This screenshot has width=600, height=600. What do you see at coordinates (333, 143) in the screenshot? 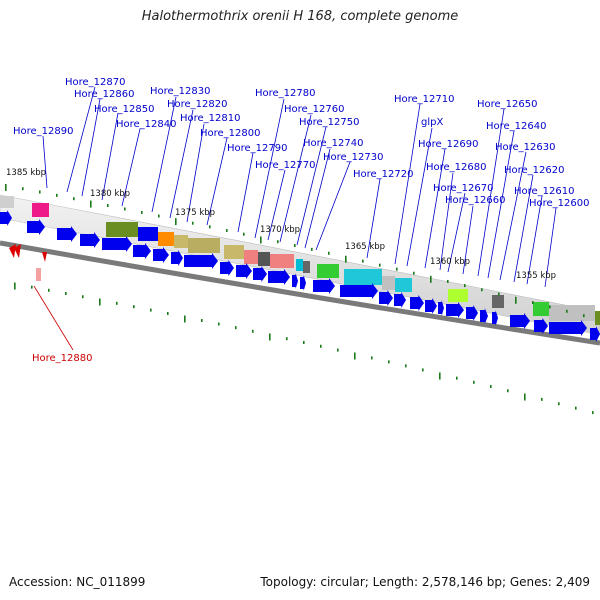
I see `gene-label: Hore_12740` at bounding box center [333, 143].